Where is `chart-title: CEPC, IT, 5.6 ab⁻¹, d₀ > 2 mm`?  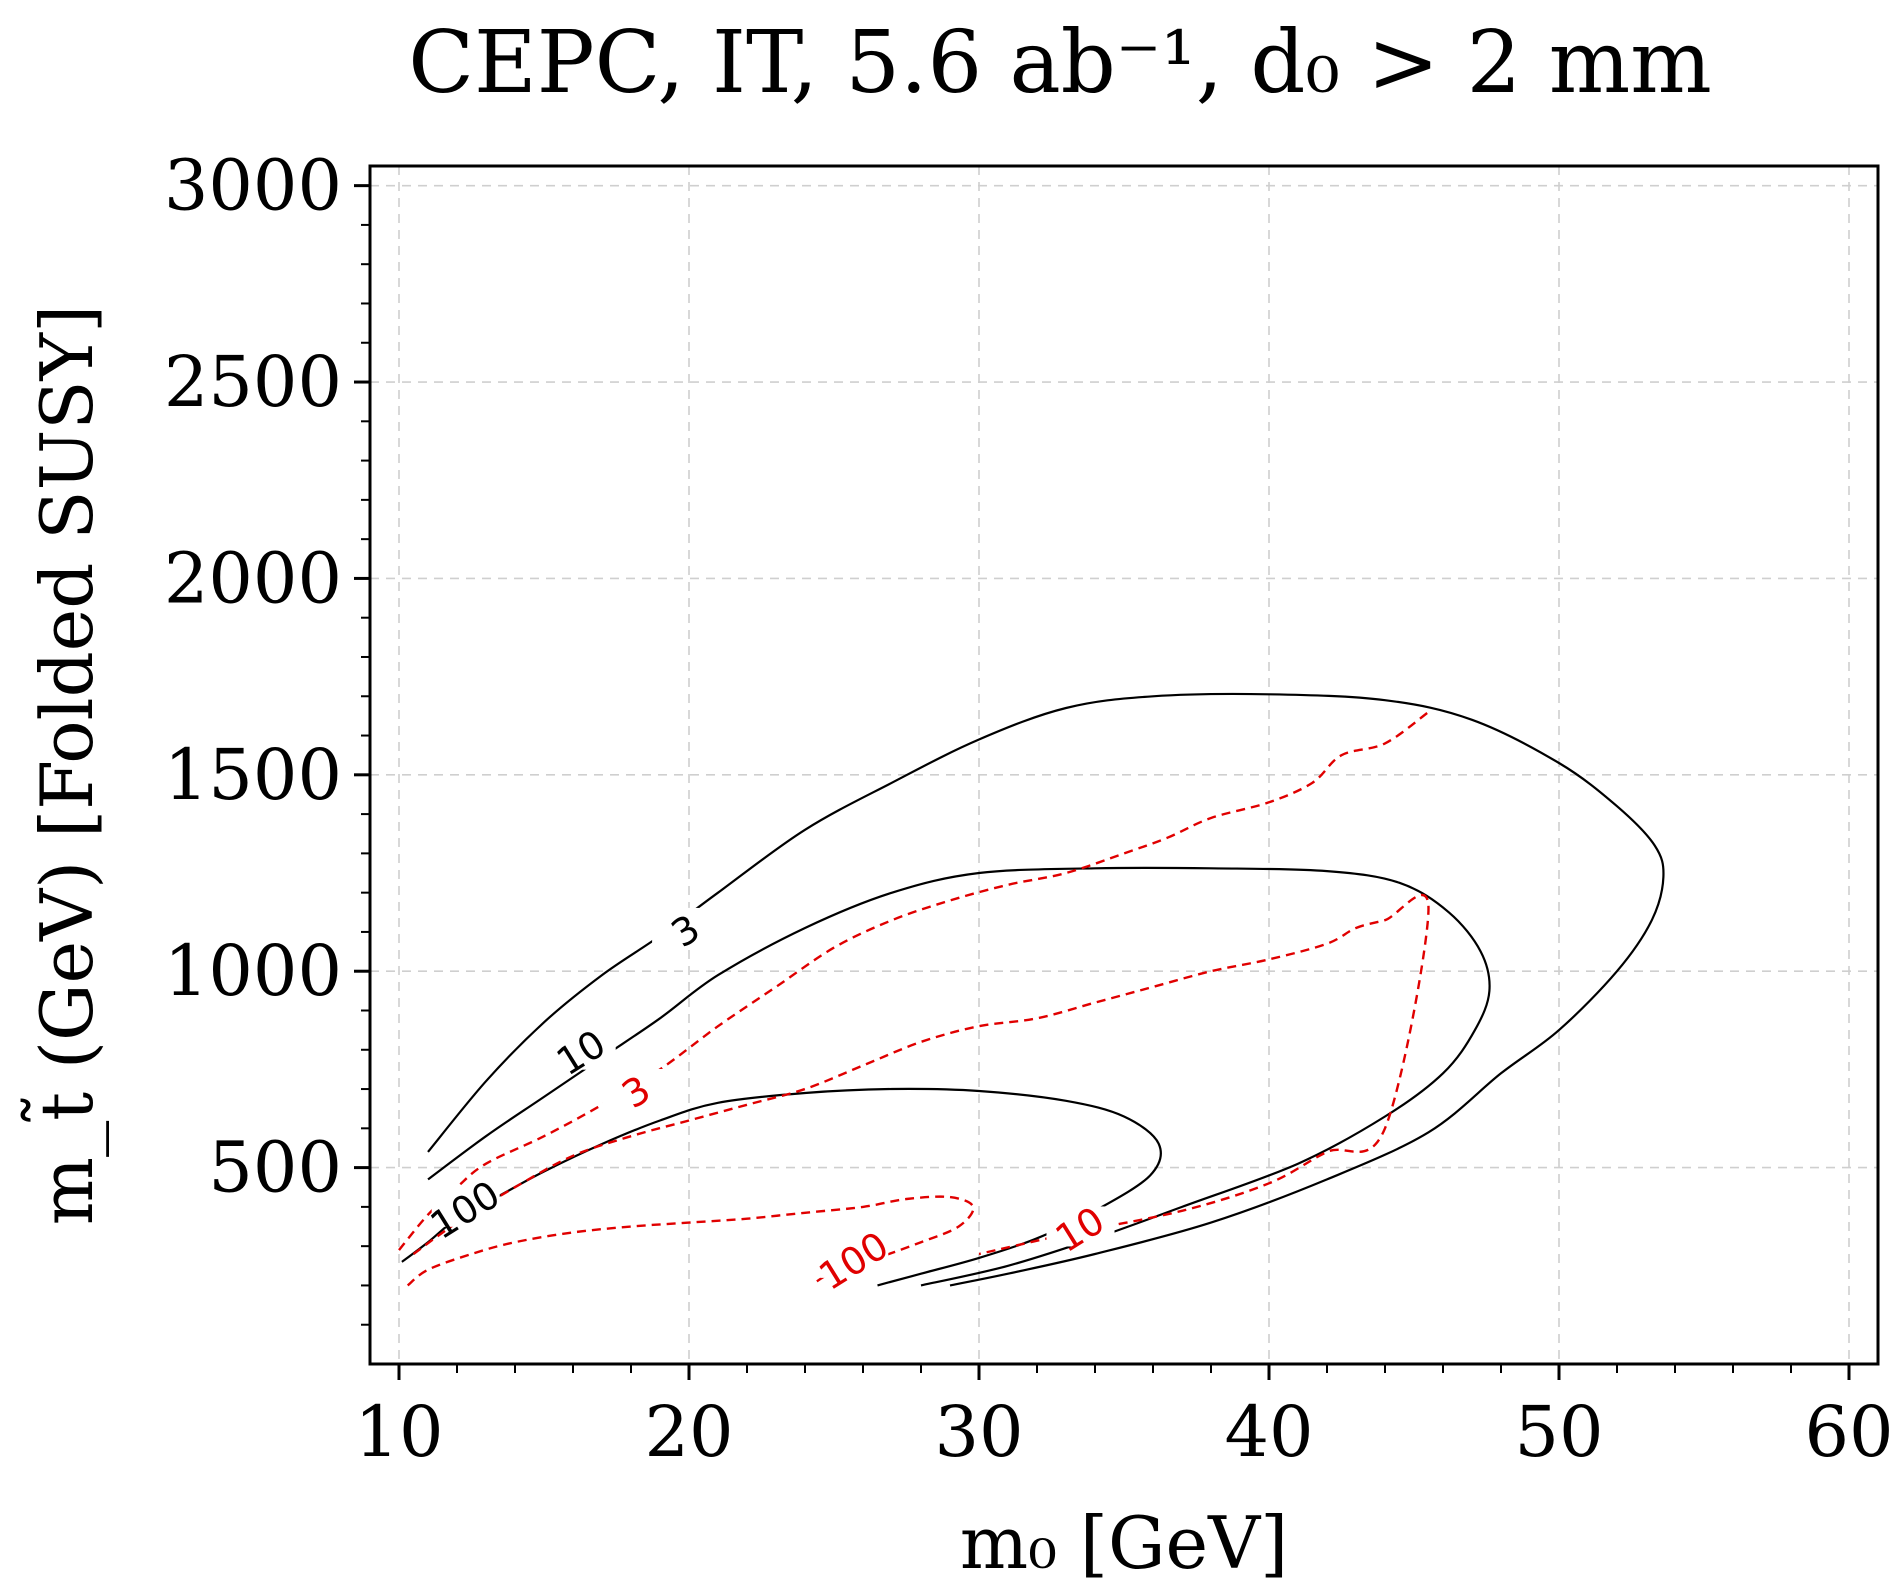
chart-title: CEPC, IT, 5.6 ab⁻¹, d₀ > 2 mm is located at coordinates (1060, 63).